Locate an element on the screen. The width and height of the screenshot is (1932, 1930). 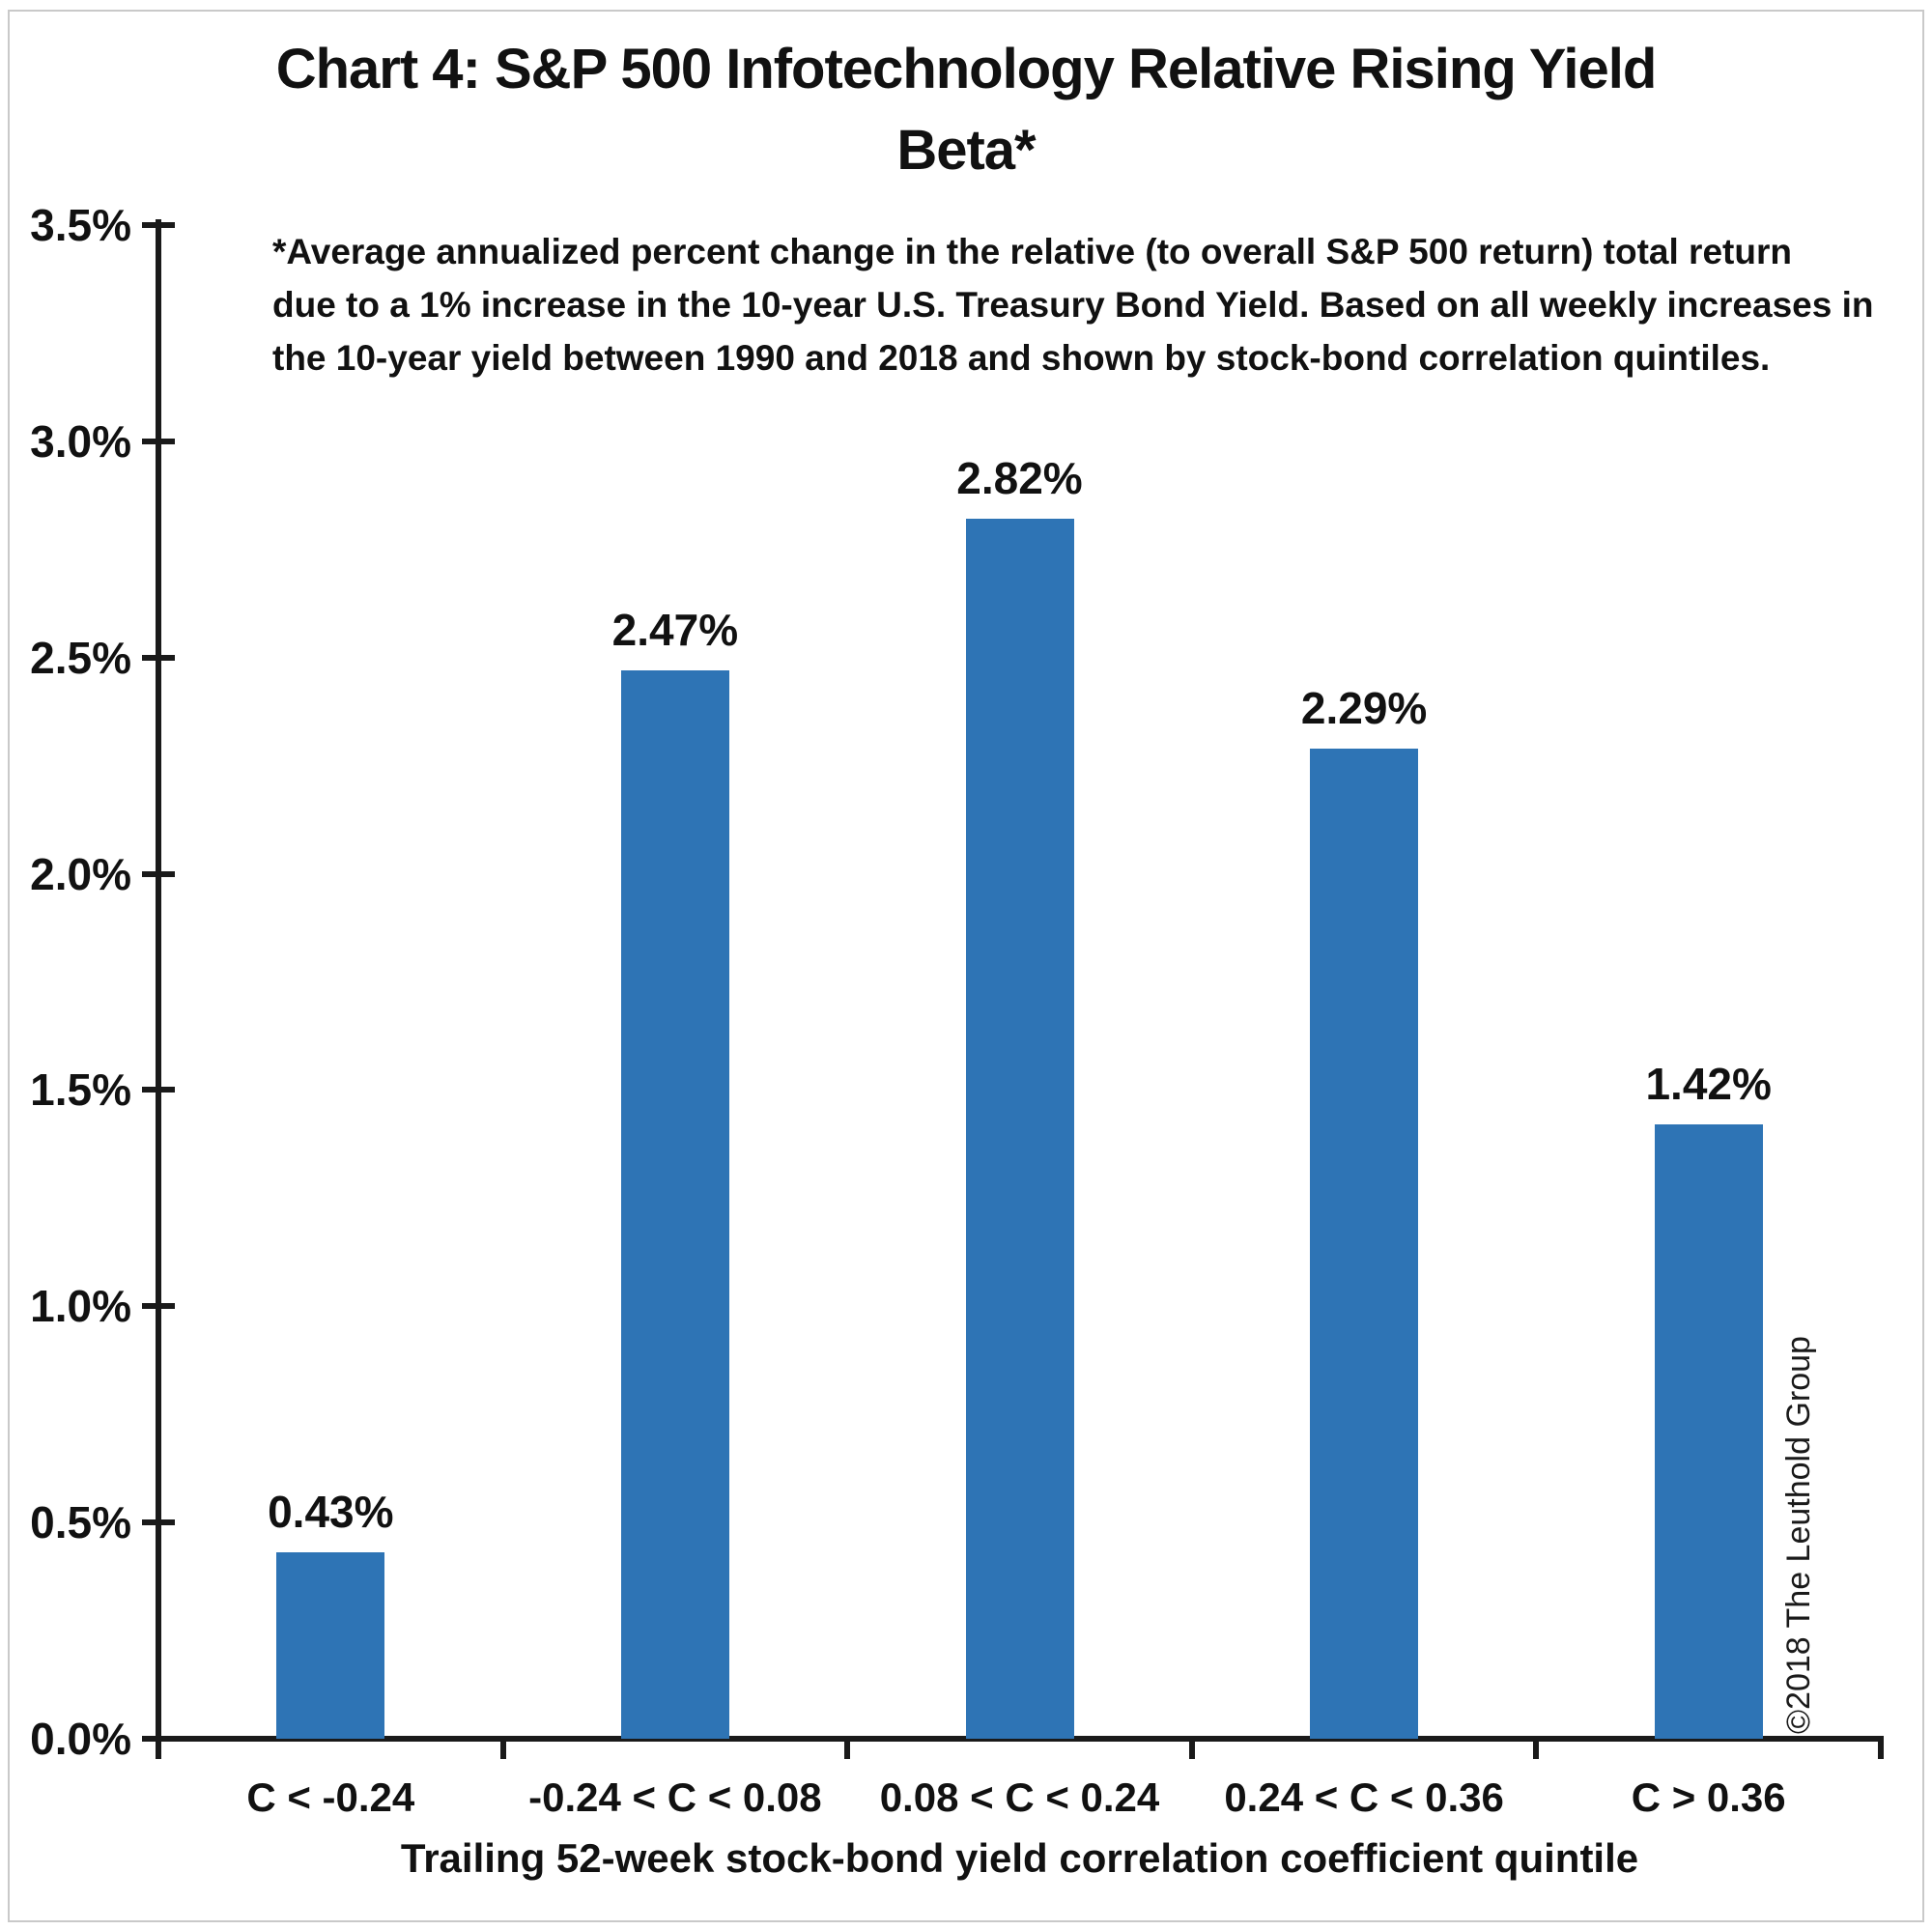
y-axis-tick-label: 2.0% is located at coordinates (80, 873).